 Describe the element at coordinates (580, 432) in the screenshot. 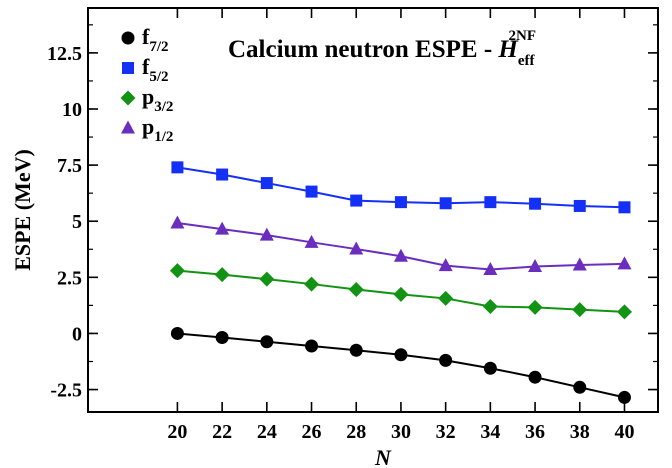

I see `x-tick-label: 38` at that location.